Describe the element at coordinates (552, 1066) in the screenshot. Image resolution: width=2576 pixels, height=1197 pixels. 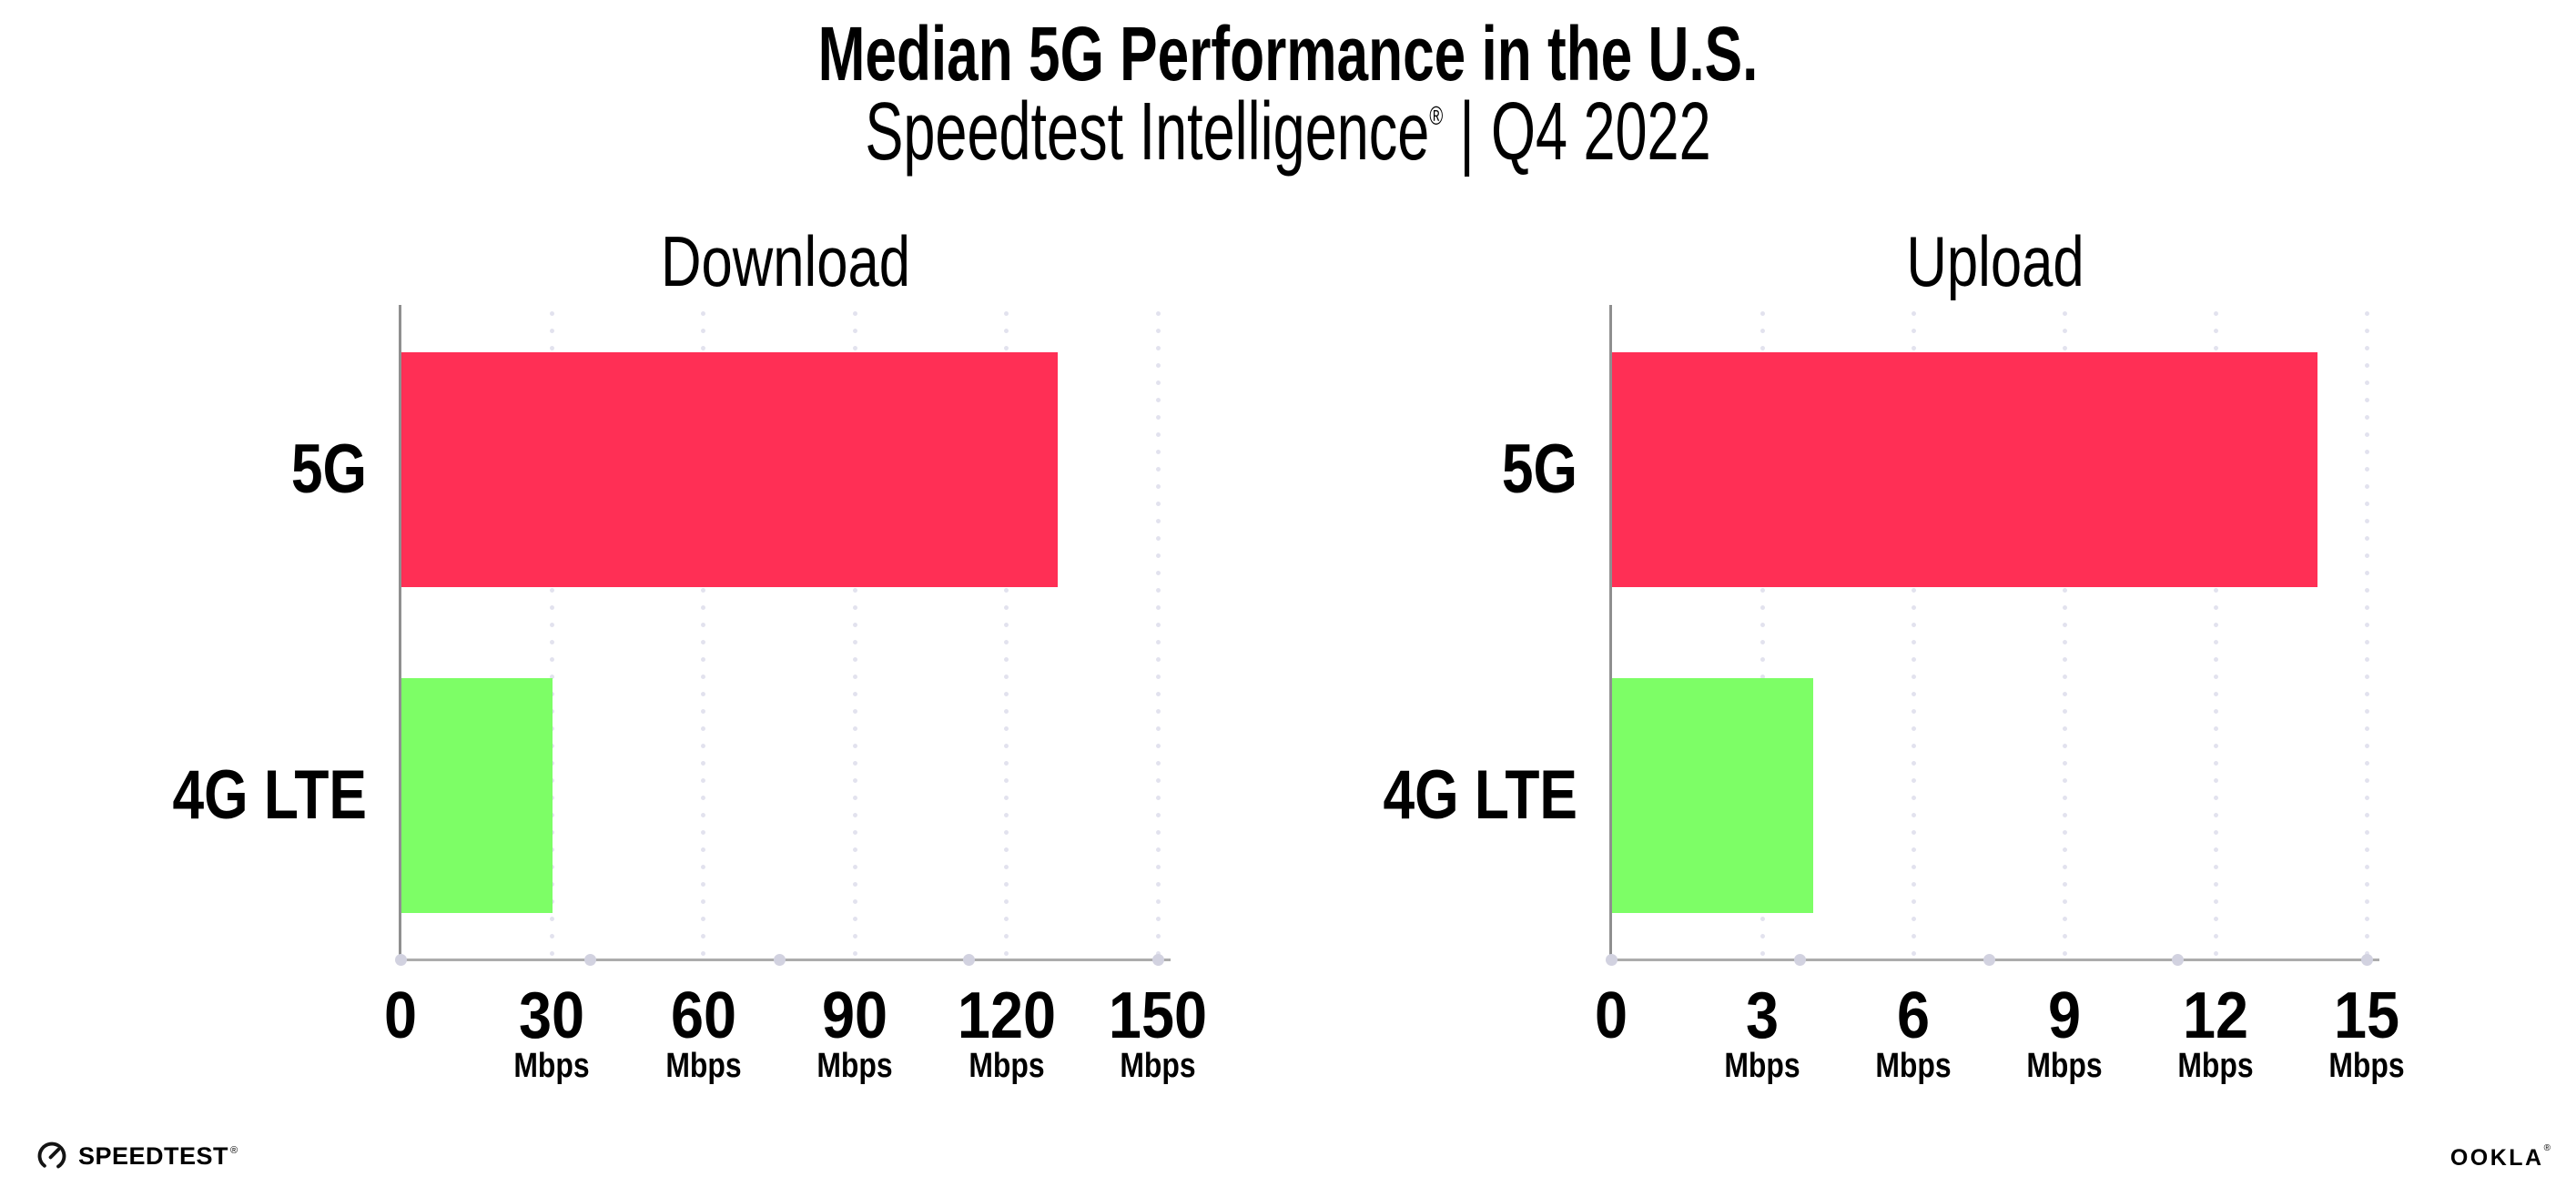
I see `download-tick-unit-label-30: Mbps` at that location.